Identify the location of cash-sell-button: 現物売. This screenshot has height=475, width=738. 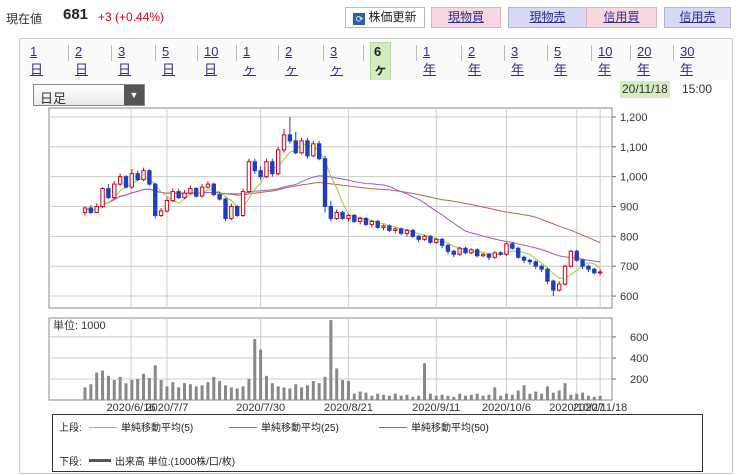
(547, 17).